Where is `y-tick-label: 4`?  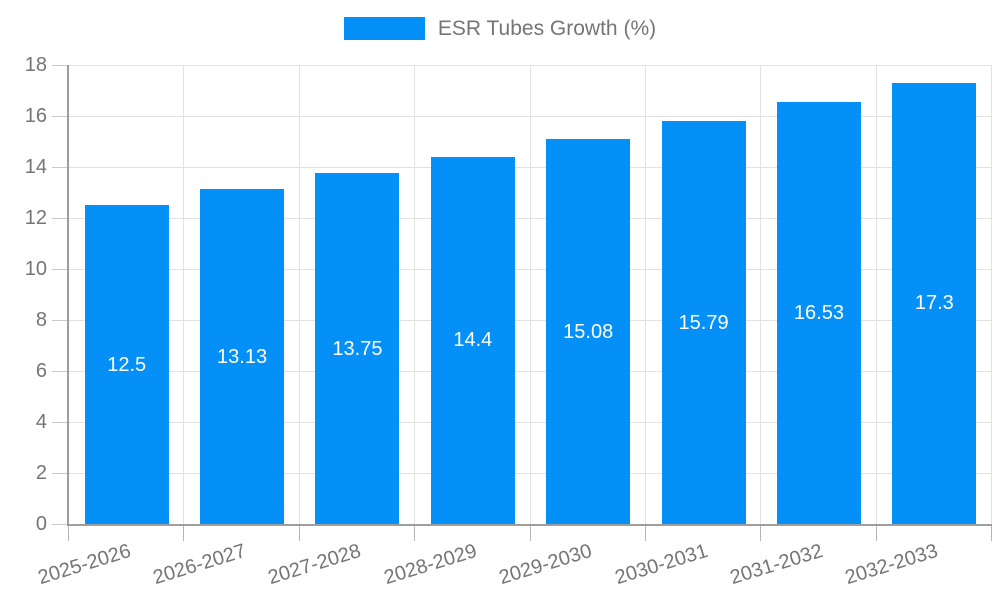
y-tick-label: 4 is located at coordinates (41, 422).